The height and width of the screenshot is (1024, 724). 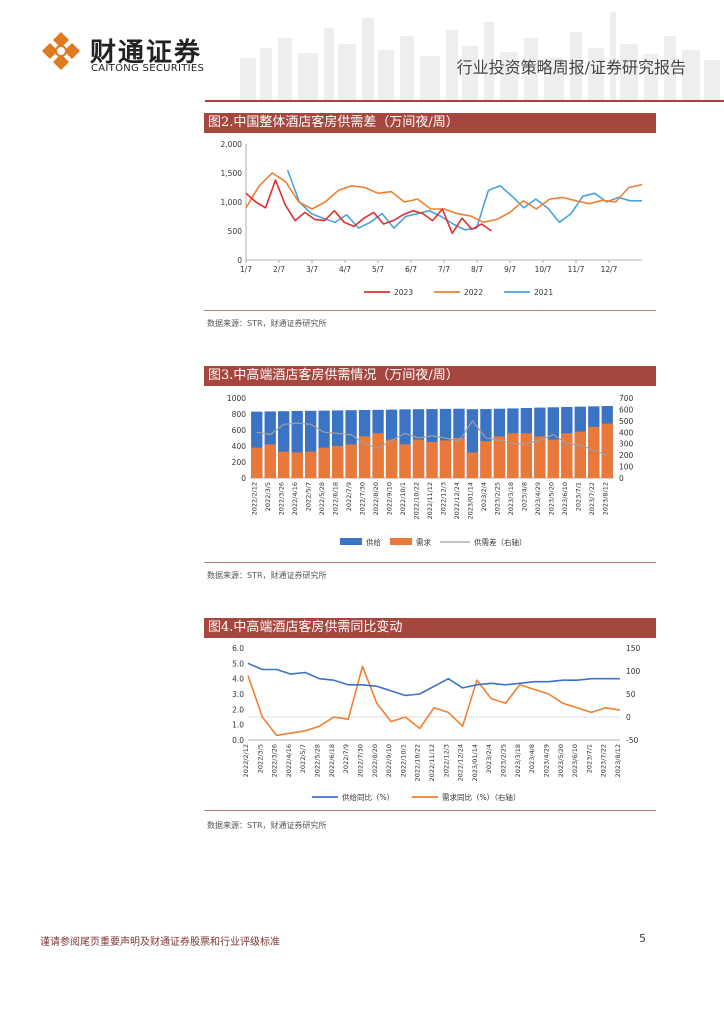 I want to click on x-tick-label: 2022/2/12, so click(x=255, y=498).